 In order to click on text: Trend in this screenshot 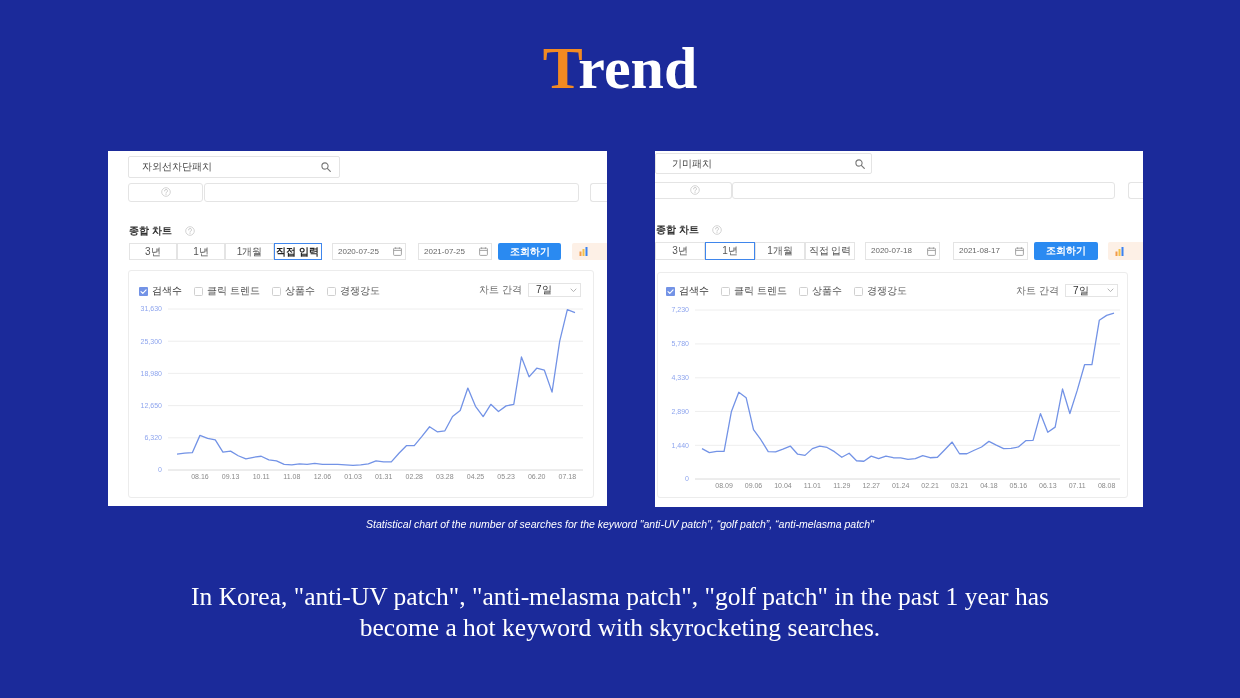, I will do `click(620, 68)`.